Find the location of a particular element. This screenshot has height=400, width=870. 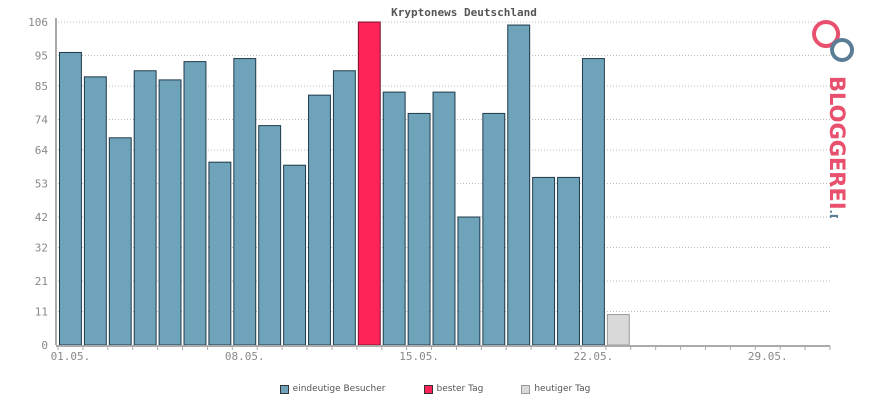

legend-label-today: heutiger Tag is located at coordinates (562, 389).